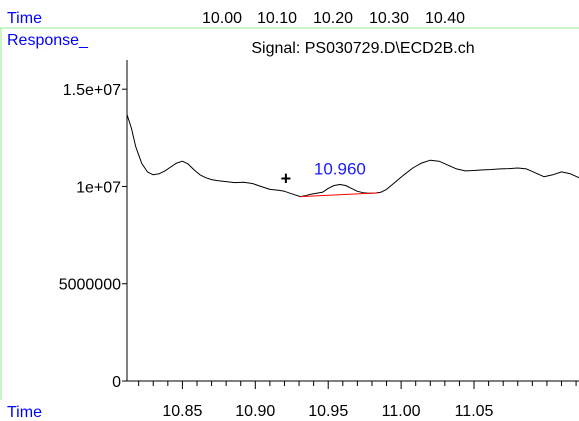  Describe the element at coordinates (357, 400) in the screenshot. I see `x-axis-ticks: 10.85 10.90 10.95 11.00 11.05` at that location.